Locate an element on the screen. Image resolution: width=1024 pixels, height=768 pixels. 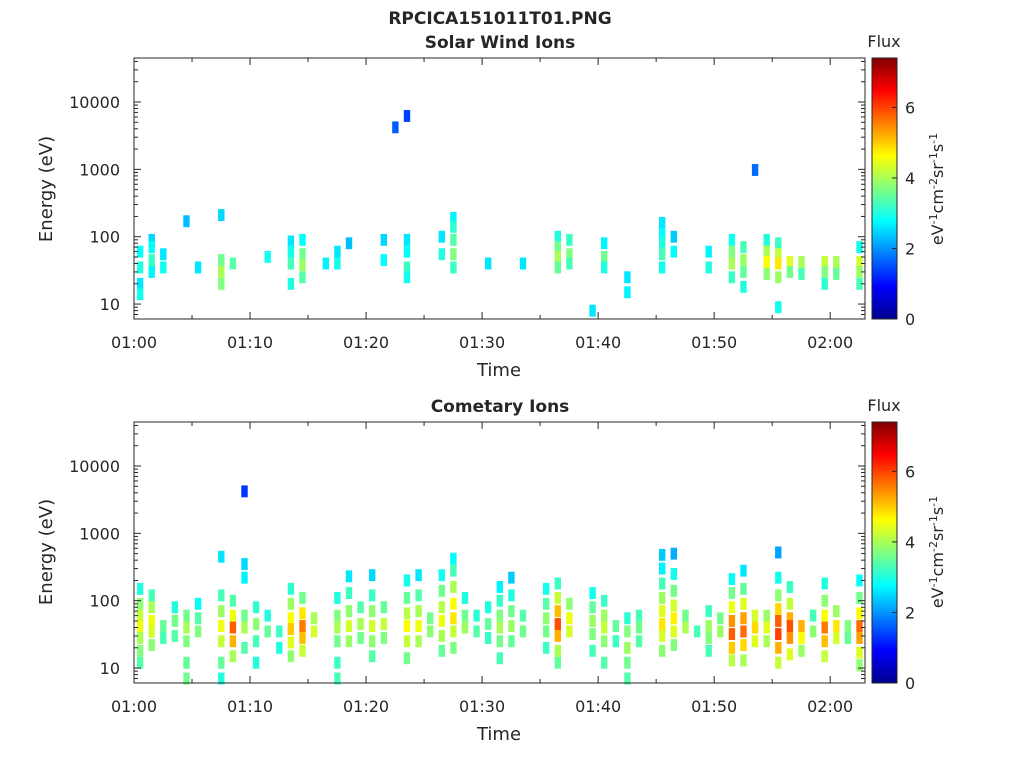
y-axis-label: Energy (eV) is located at coordinates (46, 189).